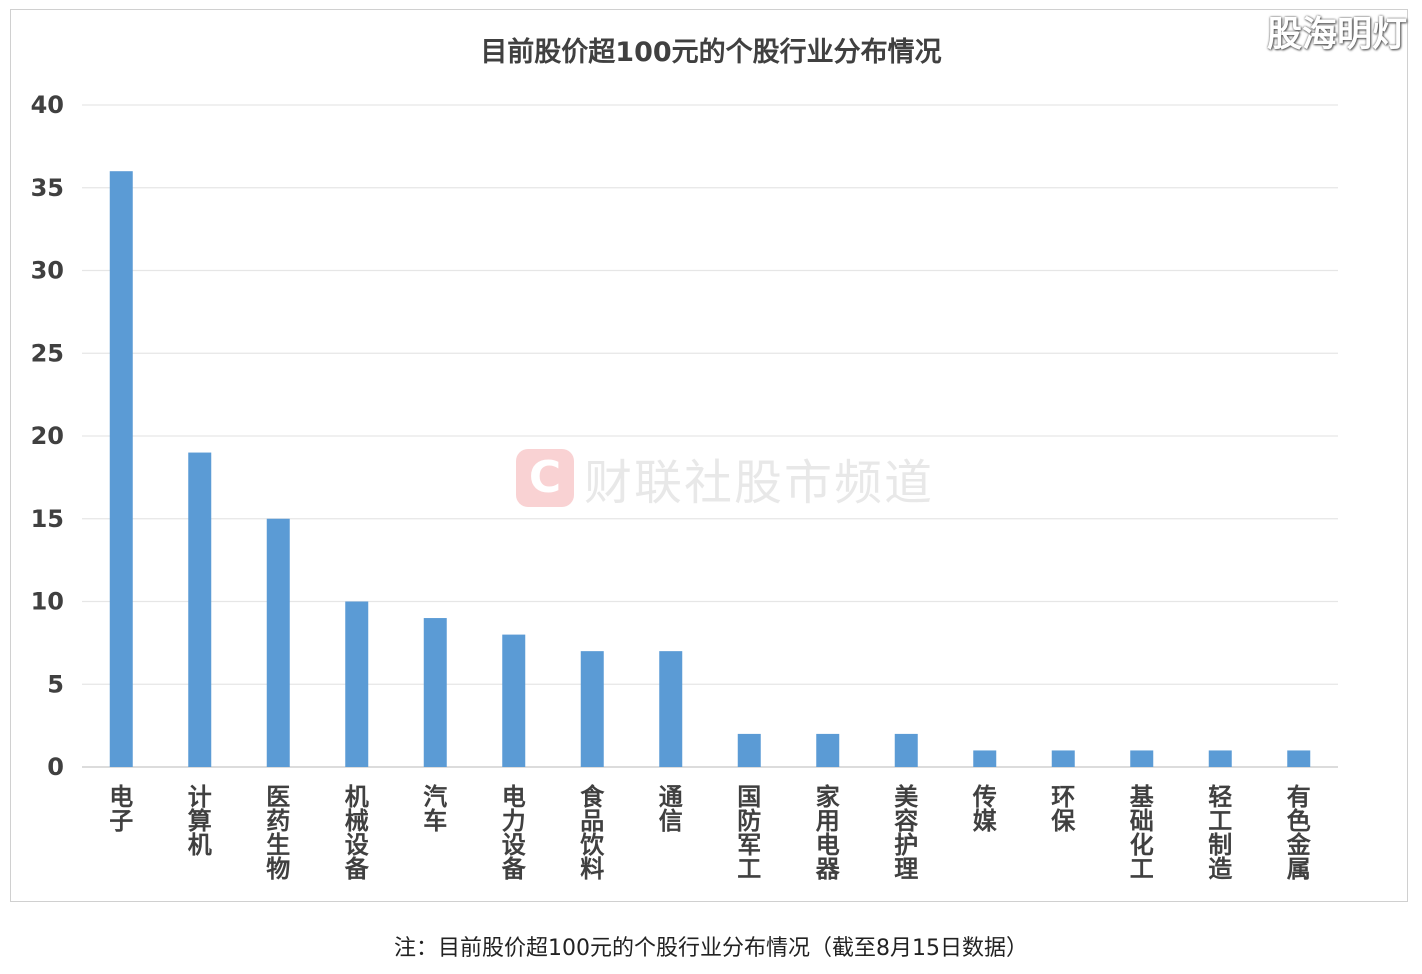  I want to click on figure-caption: 注：目前股价超100元的个股行业分布情况（截至8月15日数据）, so click(711, 948).